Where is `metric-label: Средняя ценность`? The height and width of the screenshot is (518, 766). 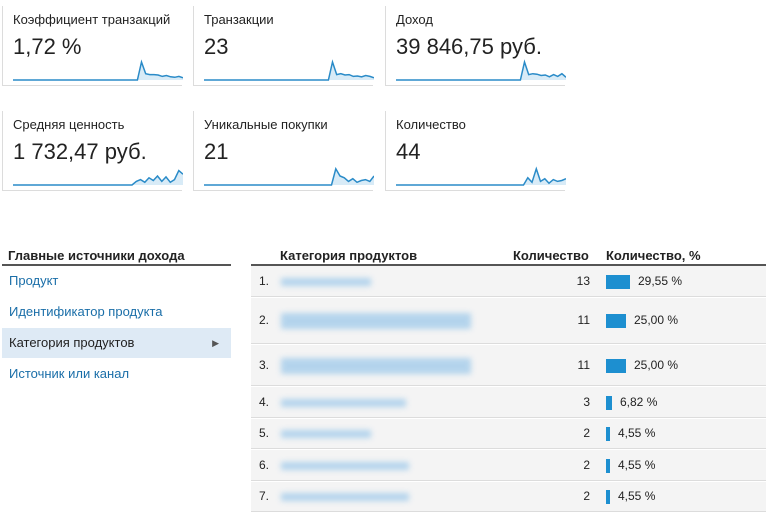
metric-label: Средняя ценность is located at coordinates (69, 124).